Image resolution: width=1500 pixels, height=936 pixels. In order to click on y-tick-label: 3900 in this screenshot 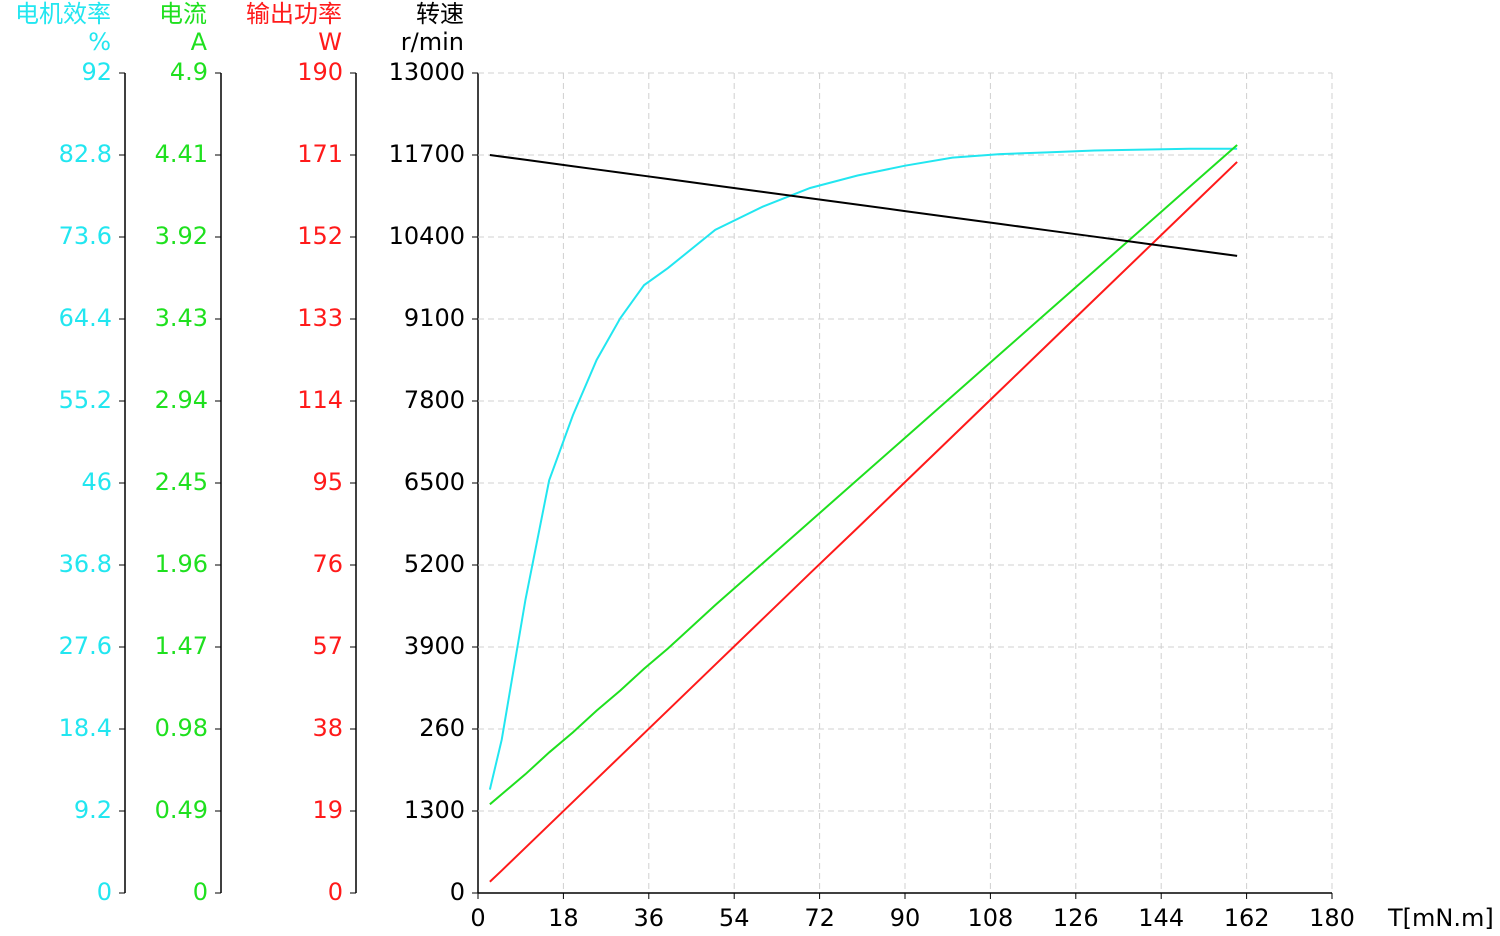, I will do `click(434, 646)`.